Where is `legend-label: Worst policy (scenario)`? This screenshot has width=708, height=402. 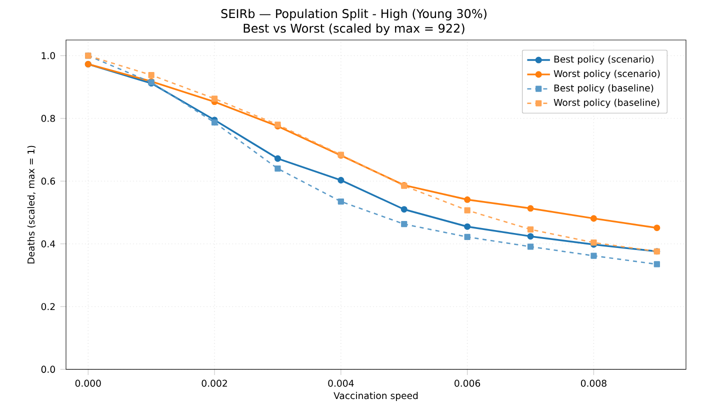
legend-label: Worst policy (scenario) is located at coordinates (607, 74).